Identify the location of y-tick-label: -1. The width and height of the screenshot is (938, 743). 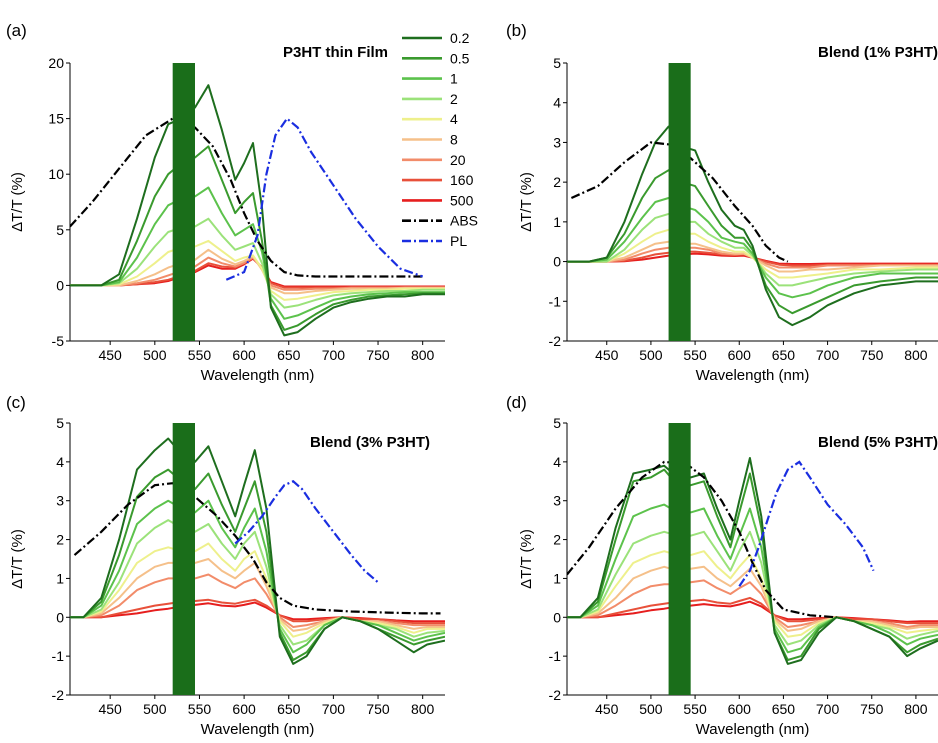
(555, 301).